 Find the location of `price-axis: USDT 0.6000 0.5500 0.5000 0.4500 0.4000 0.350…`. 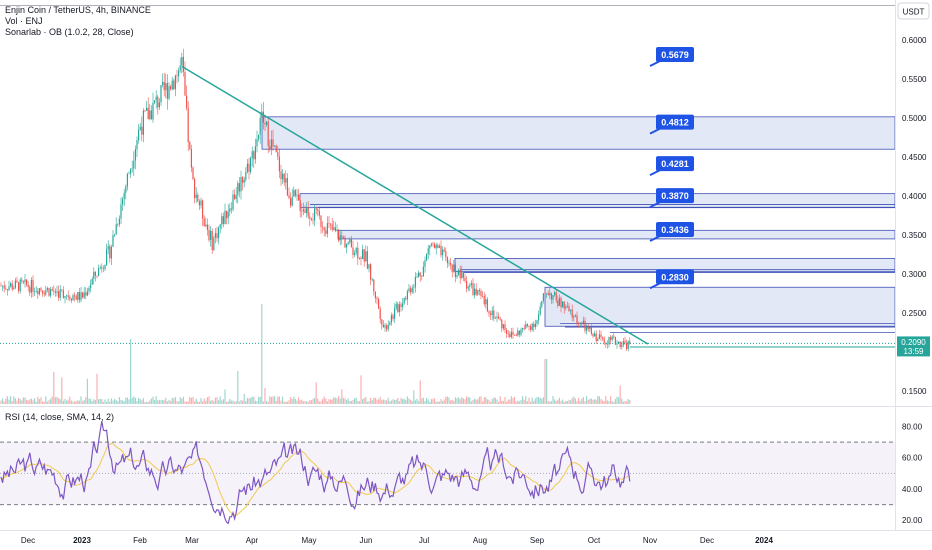

price-axis: USDT 0.6000 0.5500 0.5000 0.4500 0.4000 0.350… is located at coordinates (913, 265).